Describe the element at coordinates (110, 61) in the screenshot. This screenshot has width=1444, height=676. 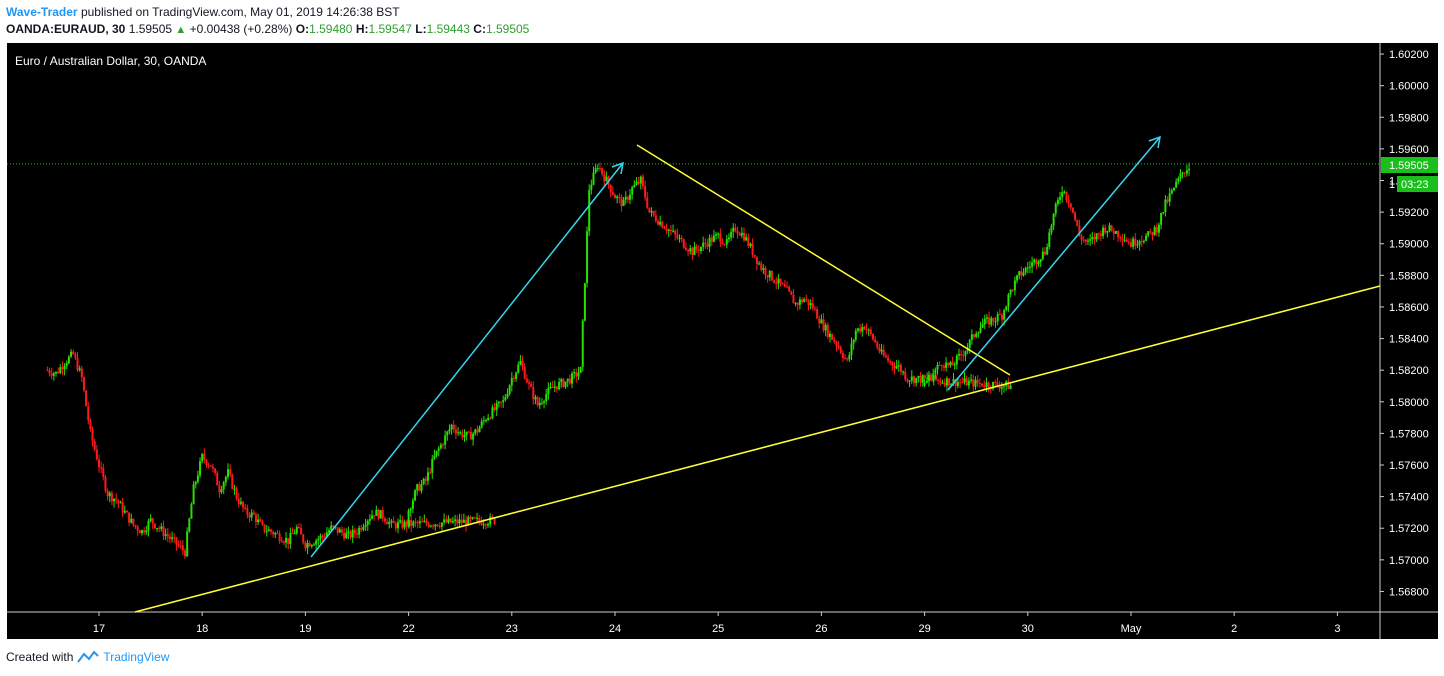
I see `chart-title: Euro / Australian Dollar, 30, OANDA` at that location.